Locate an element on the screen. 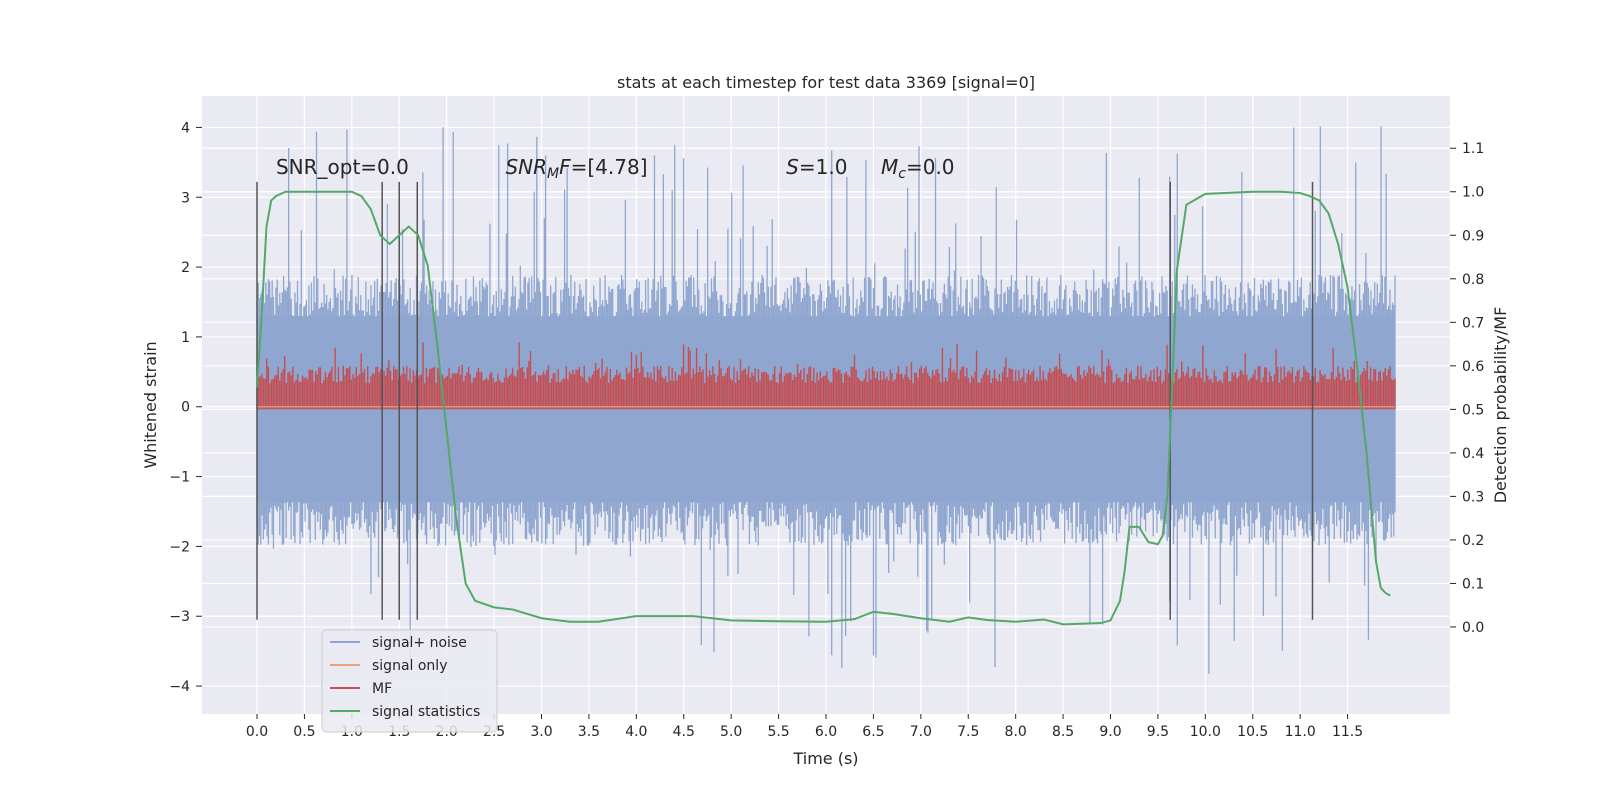 Image resolution: width=1600 pixels, height=800 pixels. annotation-part: S is located at coordinates (792, 167).